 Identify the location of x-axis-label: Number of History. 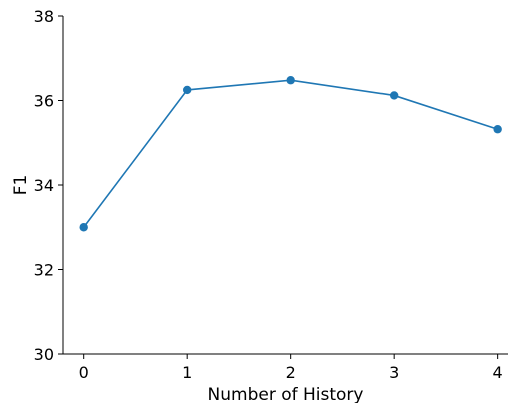
(286, 394).